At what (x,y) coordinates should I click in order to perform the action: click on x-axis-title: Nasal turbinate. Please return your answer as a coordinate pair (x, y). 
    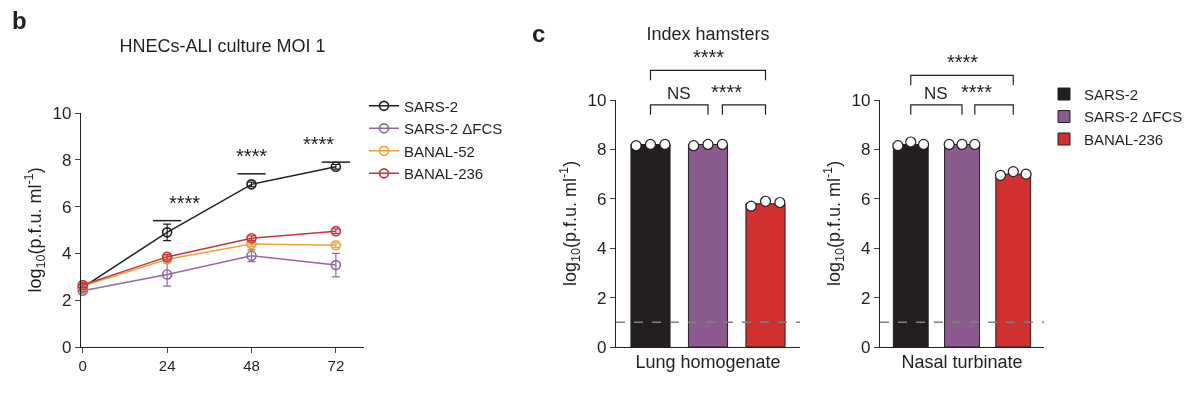
    Looking at the image, I should click on (962, 362).